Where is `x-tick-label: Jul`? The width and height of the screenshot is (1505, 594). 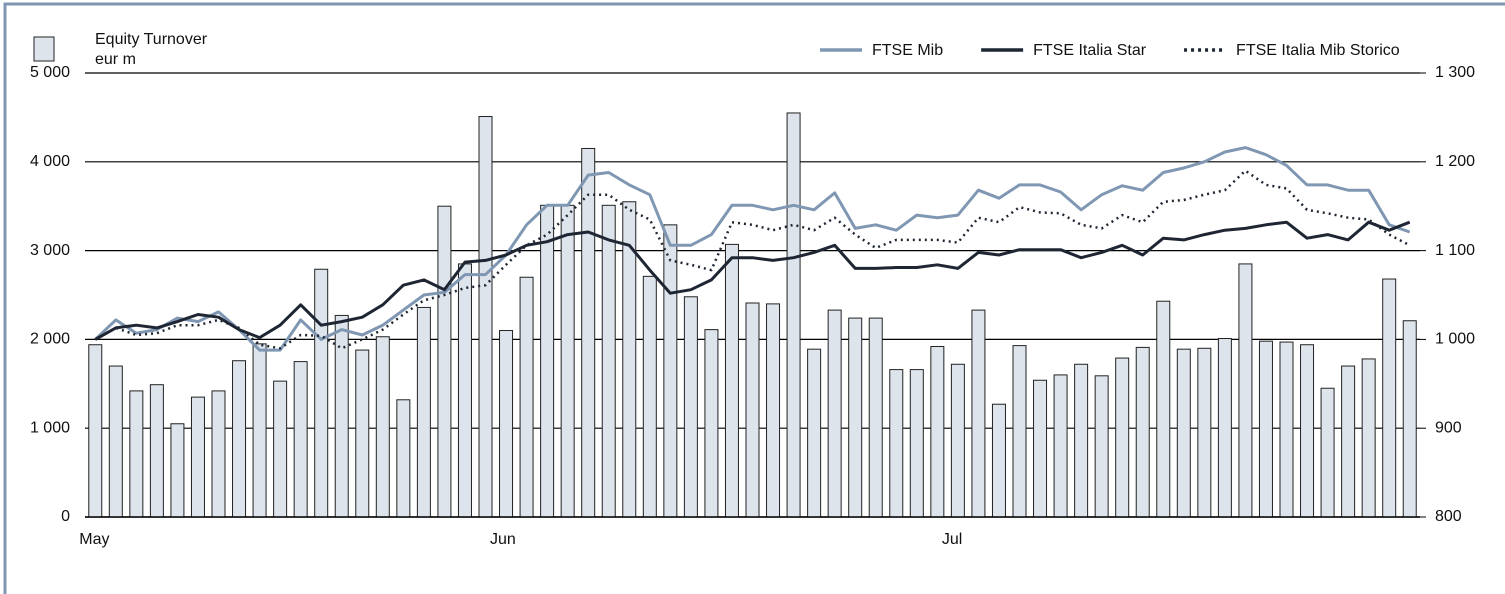 x-tick-label: Jul is located at coordinates (952, 539).